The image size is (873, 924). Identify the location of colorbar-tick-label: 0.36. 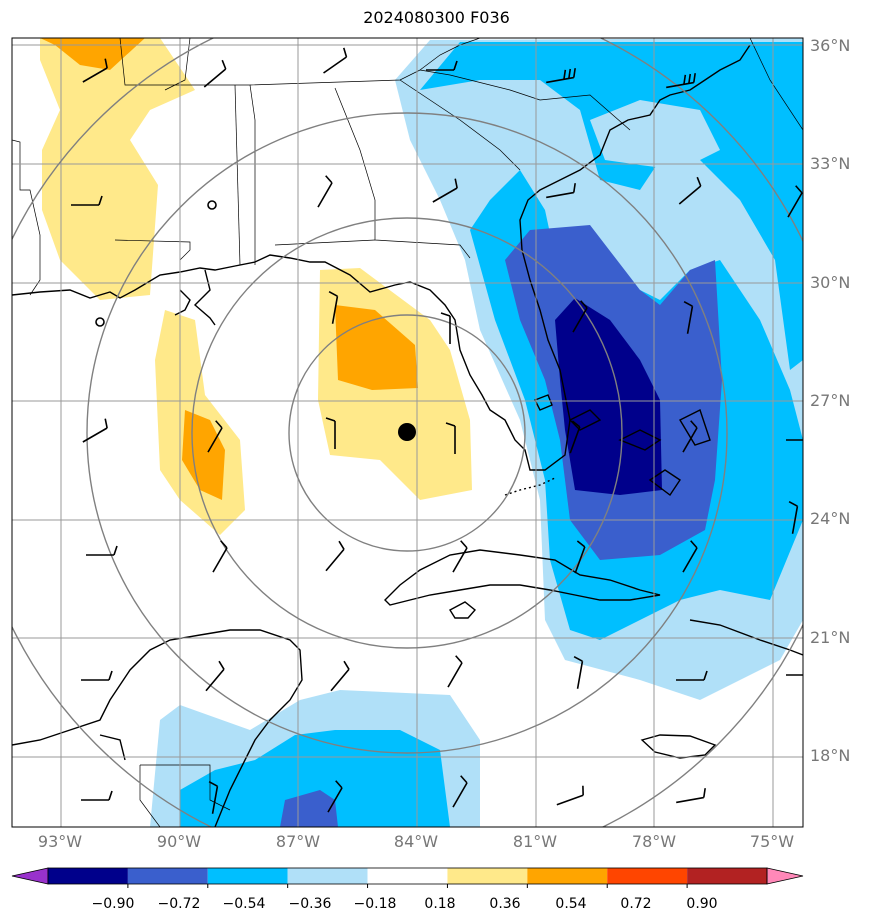
(505, 904).